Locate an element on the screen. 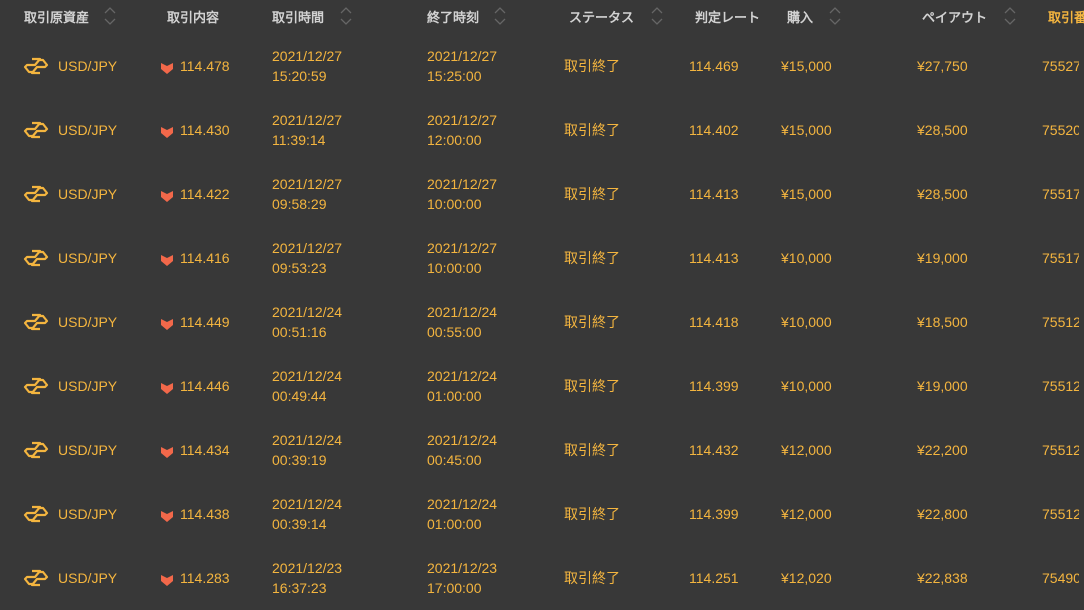 The height and width of the screenshot is (610, 1084). payout: ¥22,838 is located at coordinates (942, 578).